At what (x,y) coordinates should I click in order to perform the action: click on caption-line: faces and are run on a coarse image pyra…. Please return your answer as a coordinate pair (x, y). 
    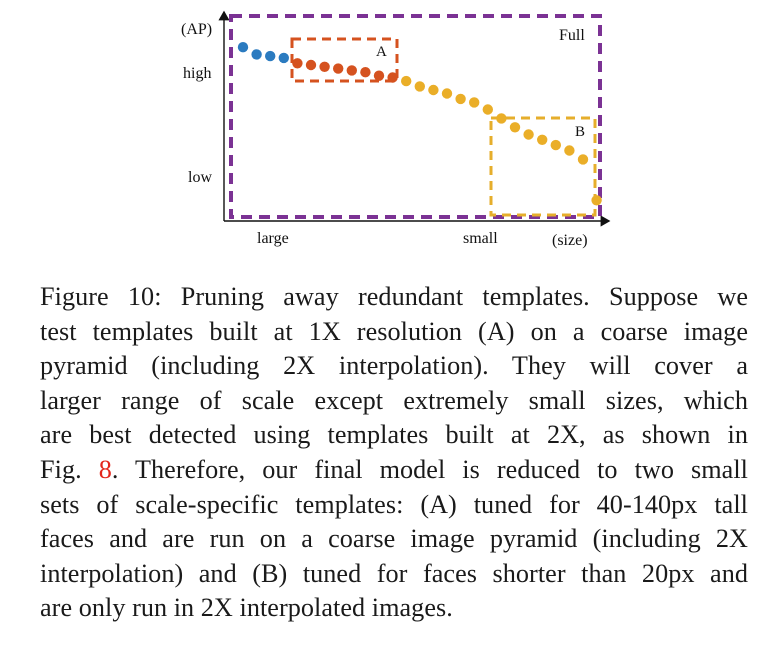
    Looking at the image, I should click on (394, 539).